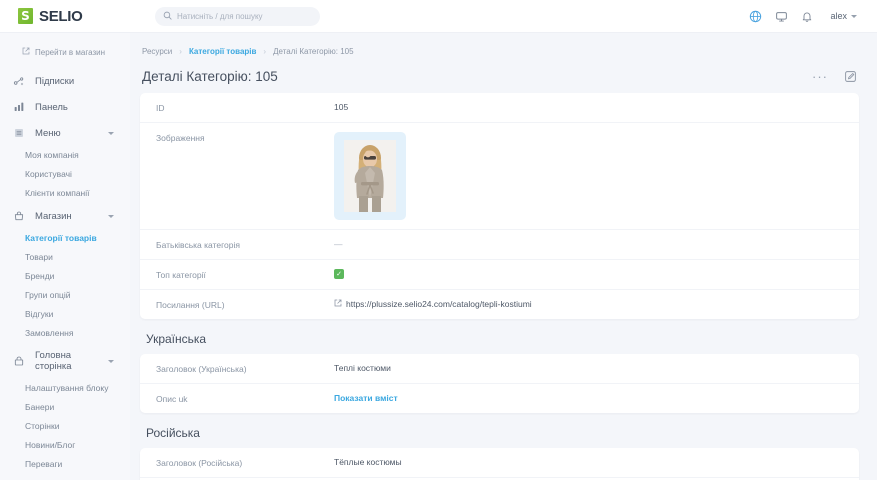  I want to click on top-bar-actions: alex, so click(806, 16).